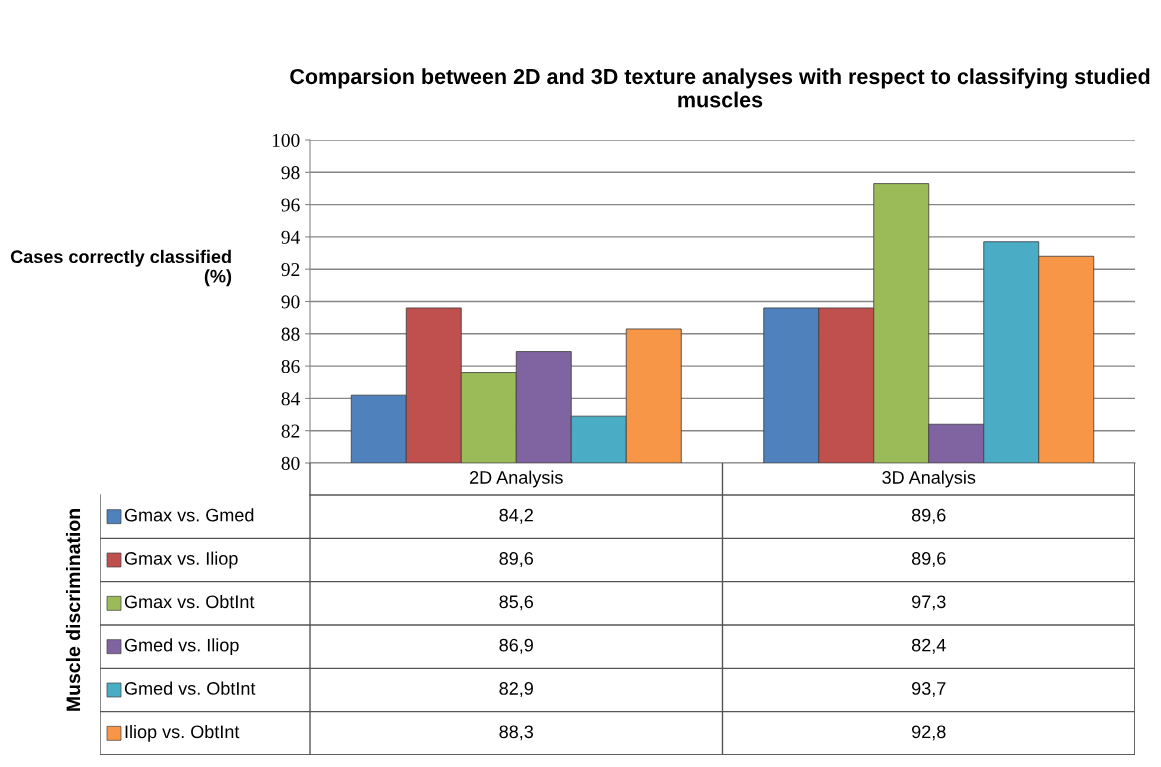  Describe the element at coordinates (516, 479) in the screenshot. I see `x-tick-label: 2D Analysis` at that location.